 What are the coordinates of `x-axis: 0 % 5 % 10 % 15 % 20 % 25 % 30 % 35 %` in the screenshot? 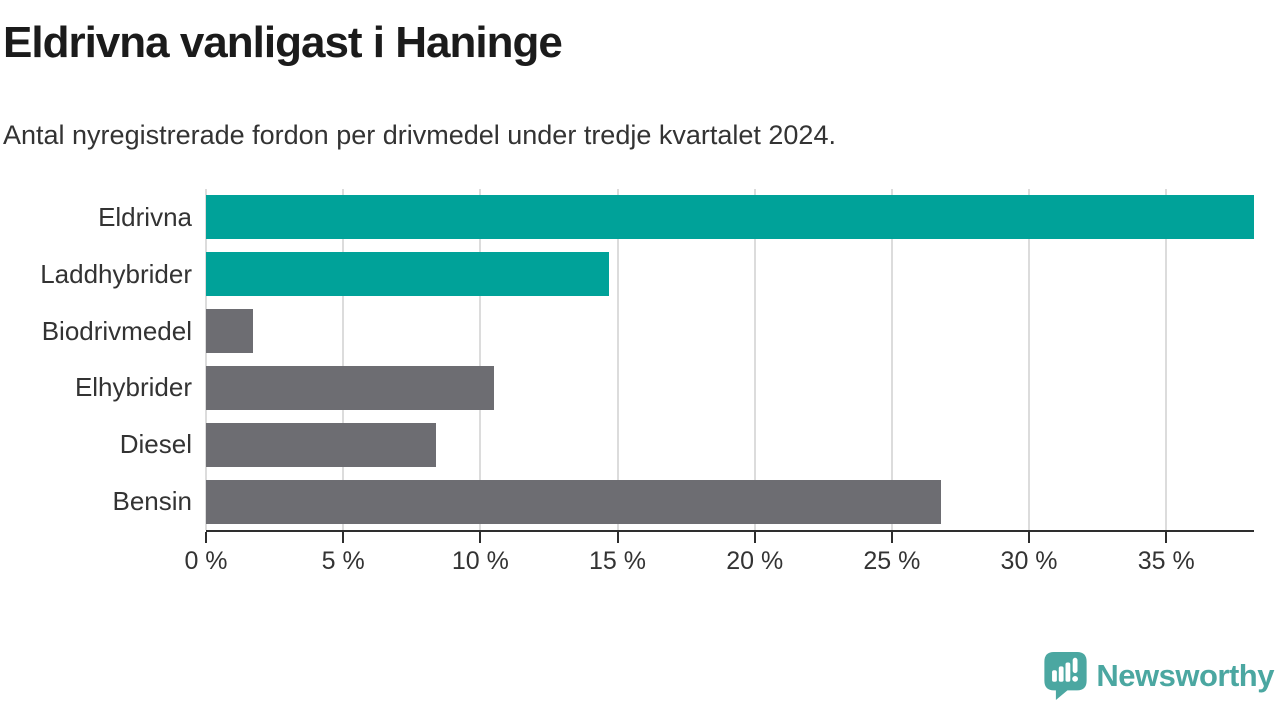 It's located at (719, 552).